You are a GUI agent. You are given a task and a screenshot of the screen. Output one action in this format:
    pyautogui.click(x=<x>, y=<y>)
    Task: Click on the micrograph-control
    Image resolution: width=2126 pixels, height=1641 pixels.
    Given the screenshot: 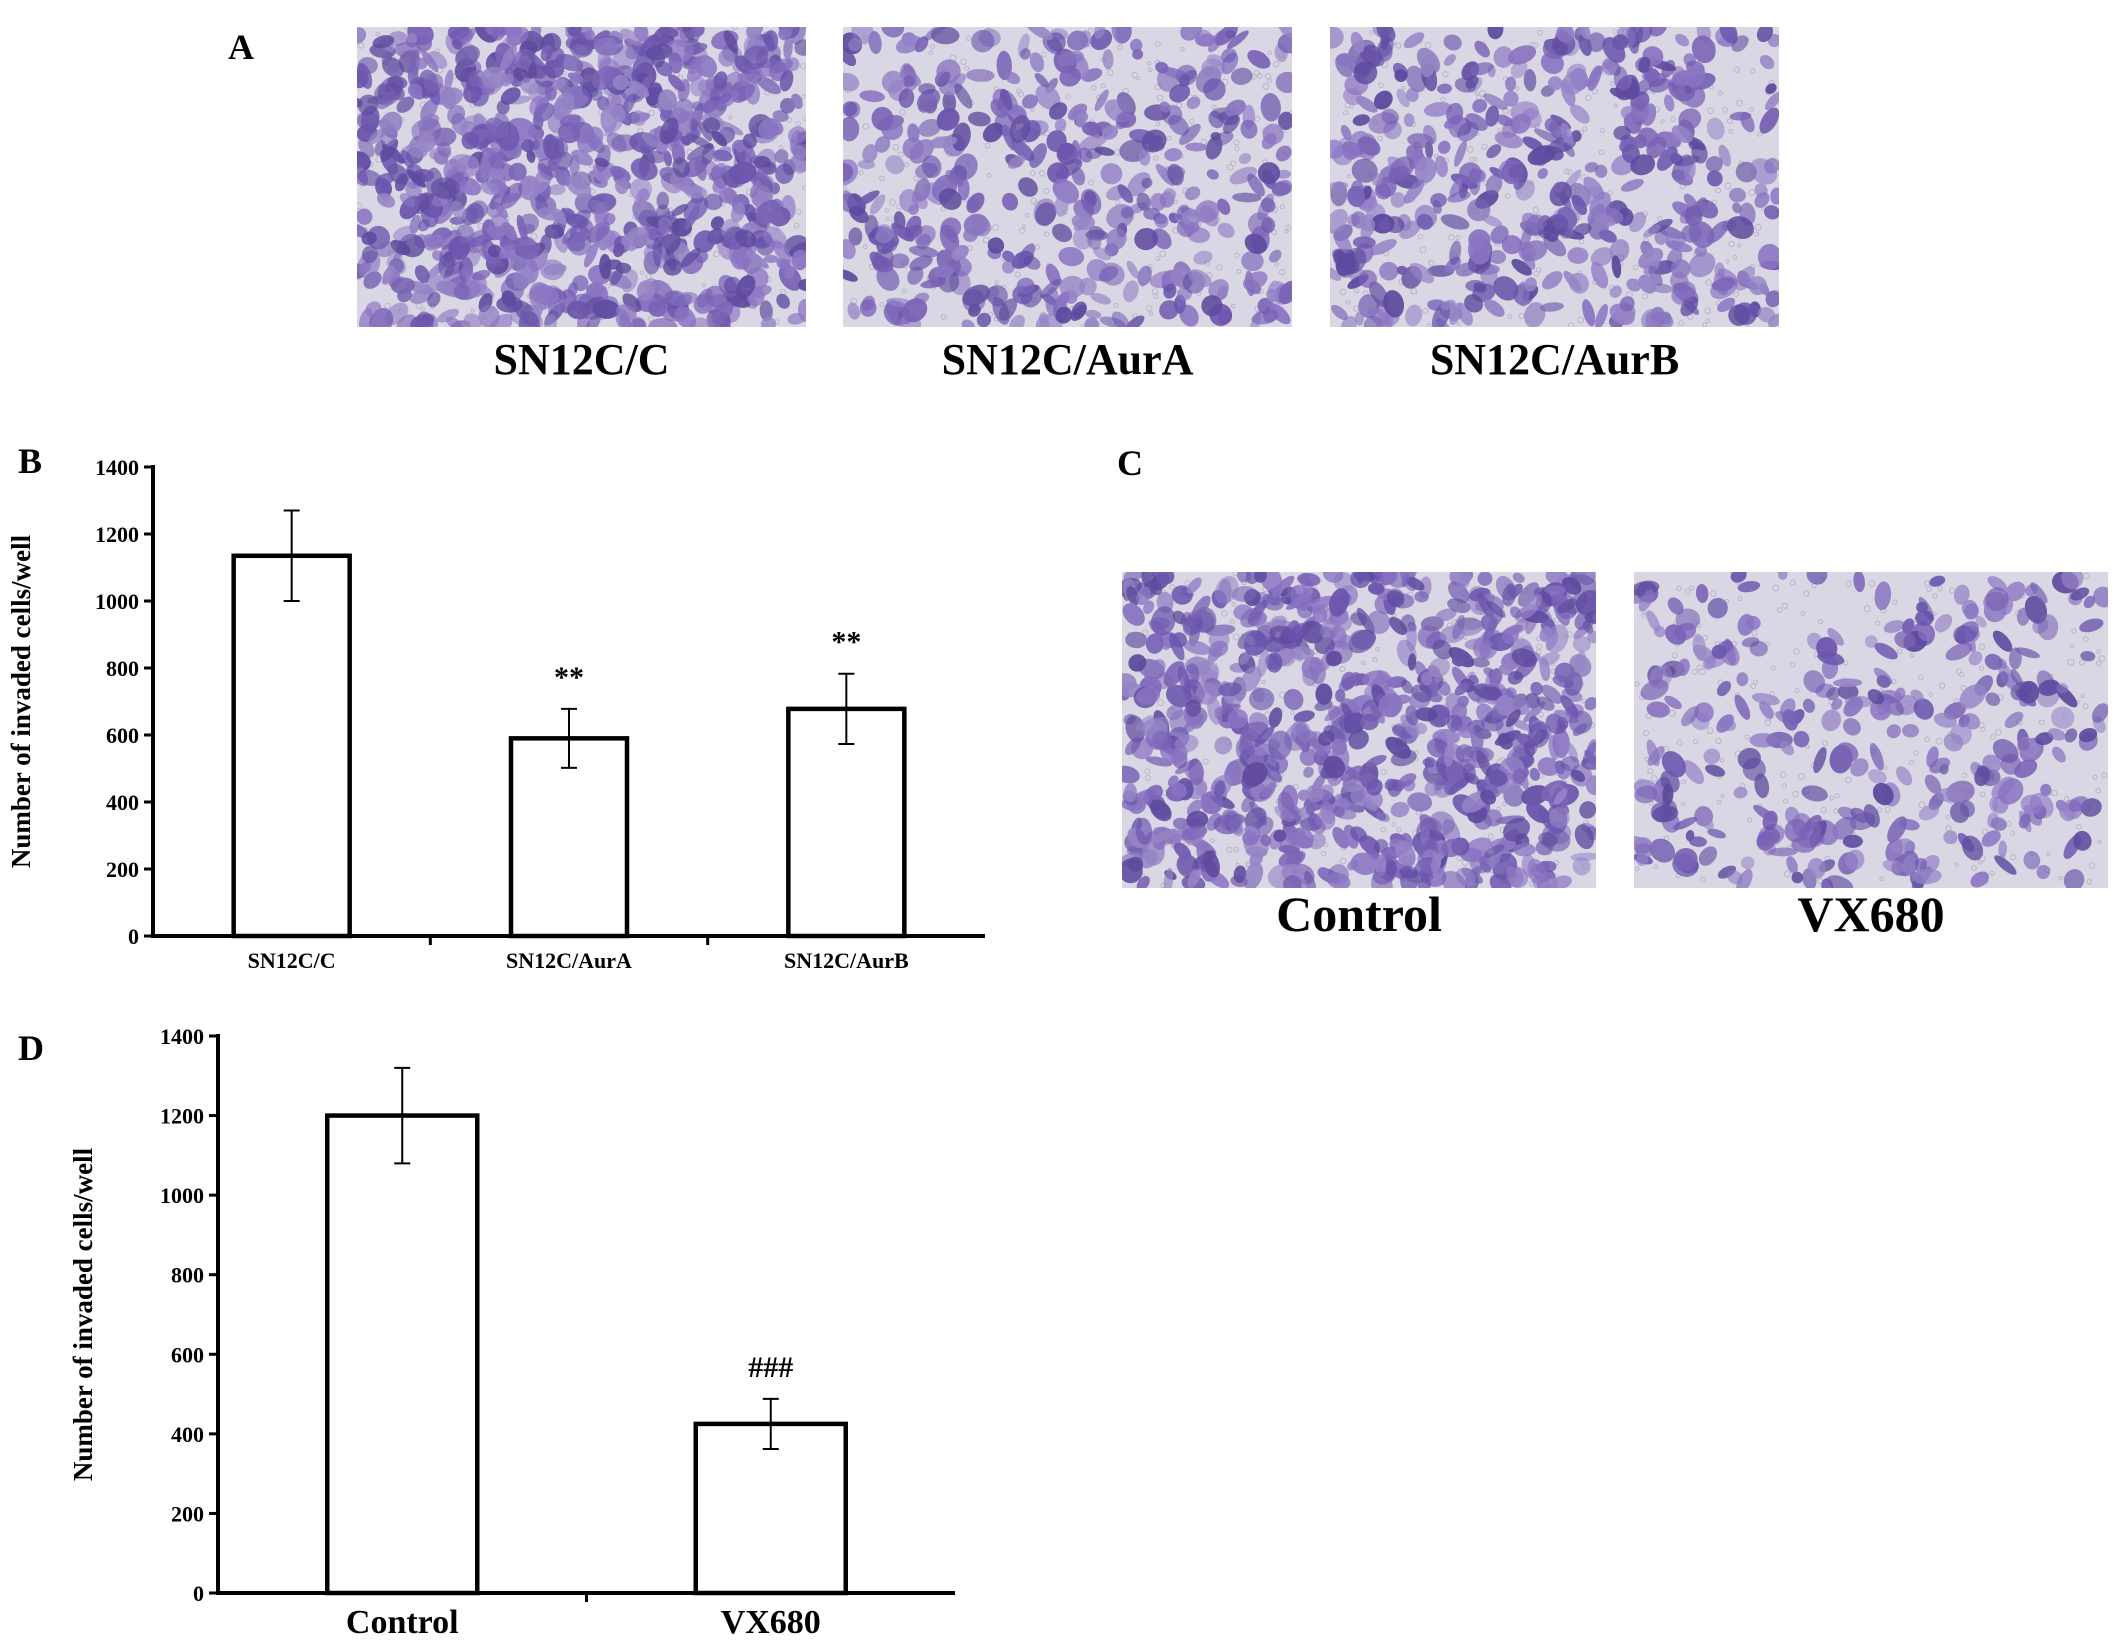 What is the action you would take?
    pyautogui.click(x=1359, y=730)
    